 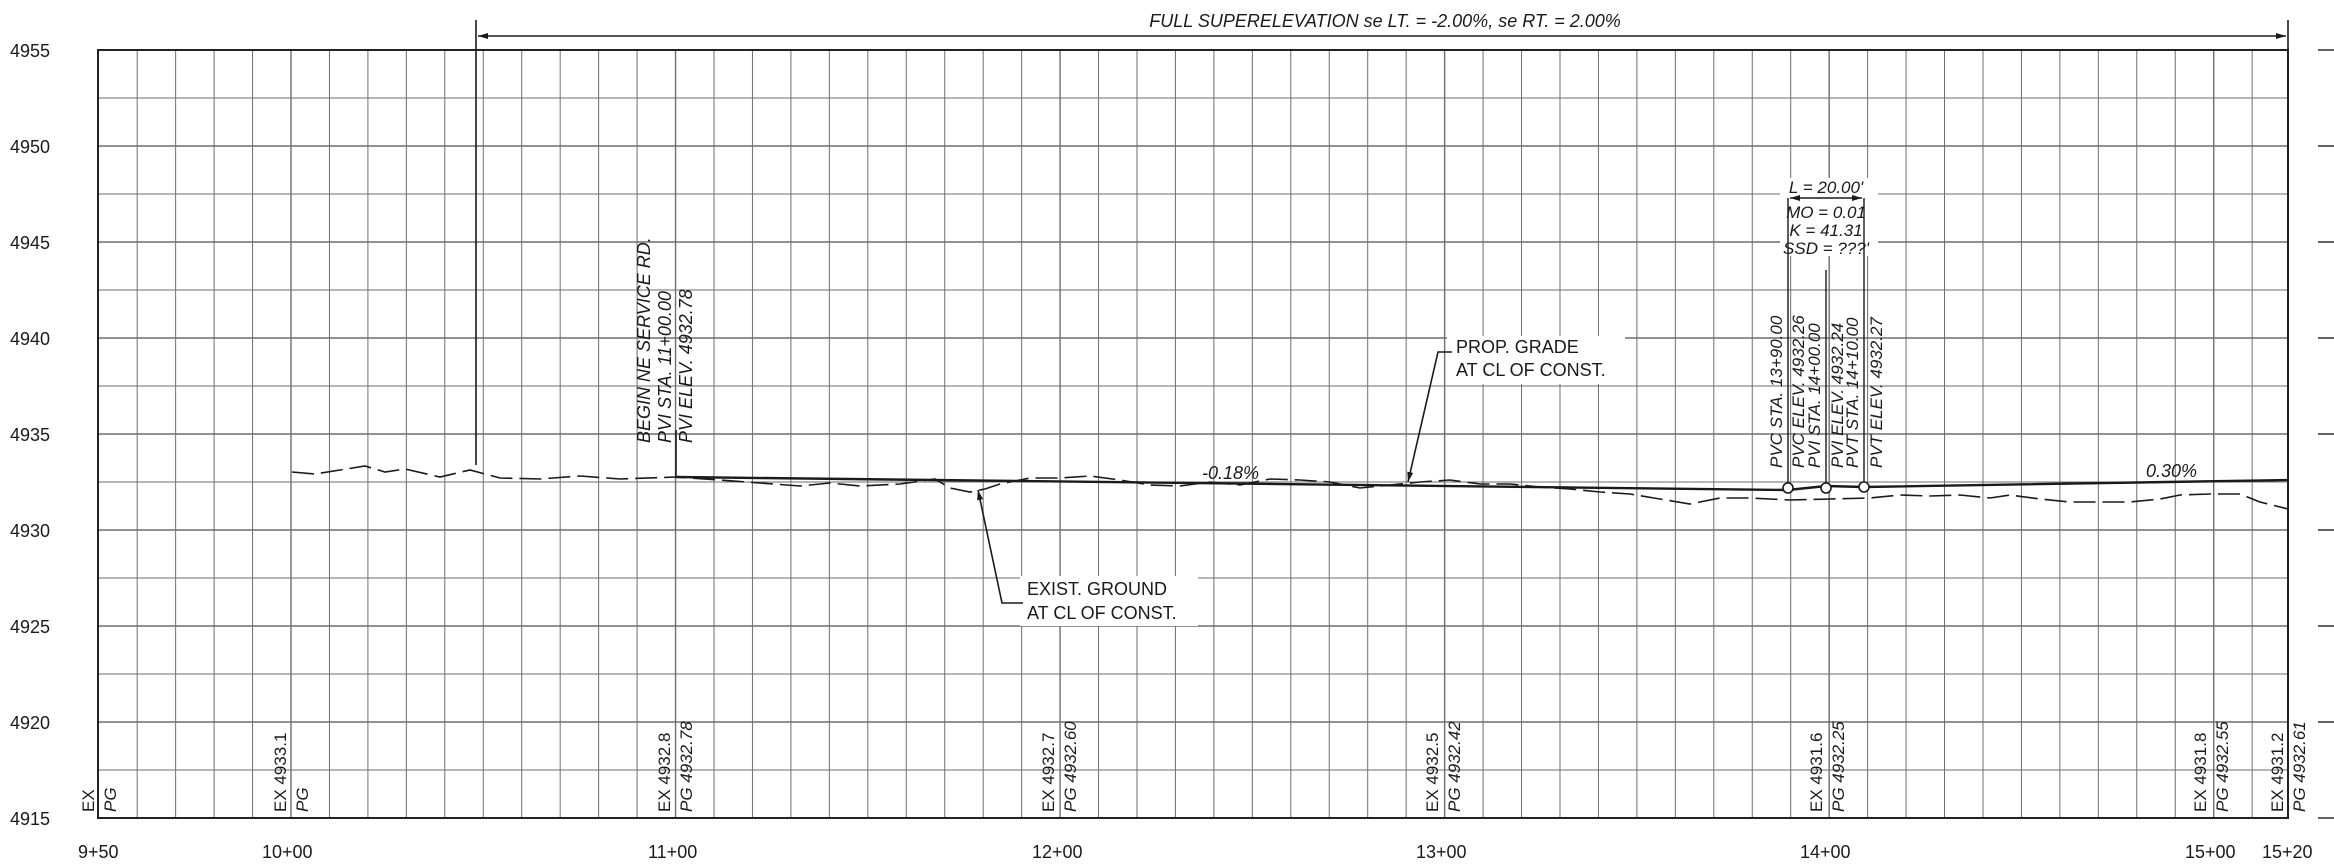 I want to click on station-label-12+00: 12+00, so click(x=1057, y=852).